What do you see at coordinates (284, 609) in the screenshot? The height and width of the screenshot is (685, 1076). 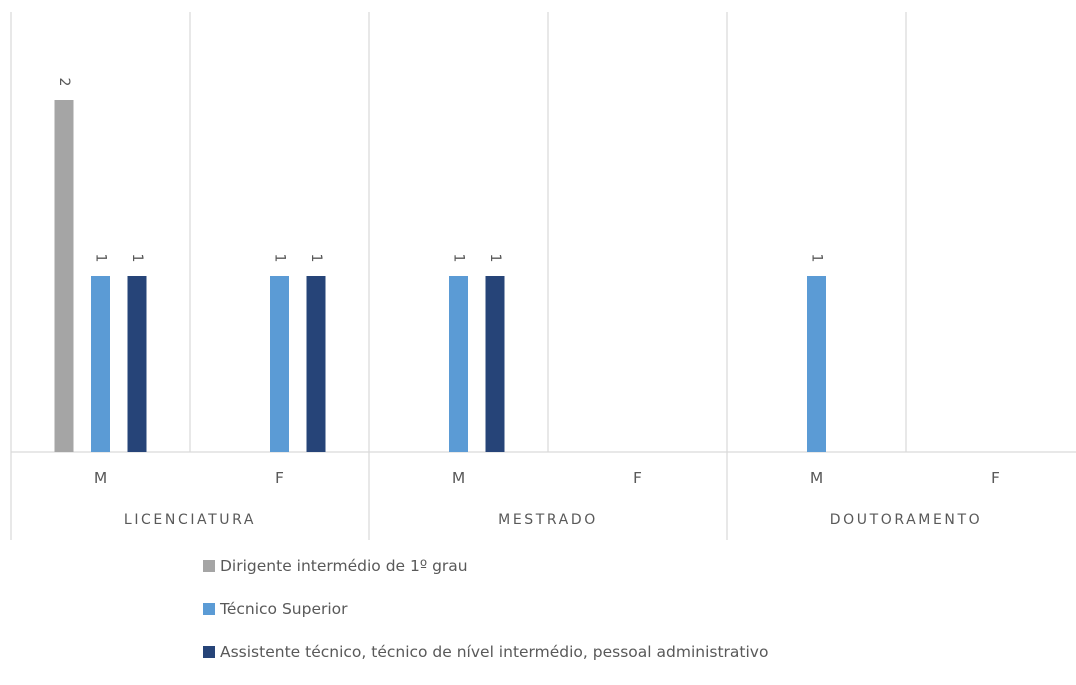 I see `legend-label-tecnico-superior: Técnico Superior` at bounding box center [284, 609].